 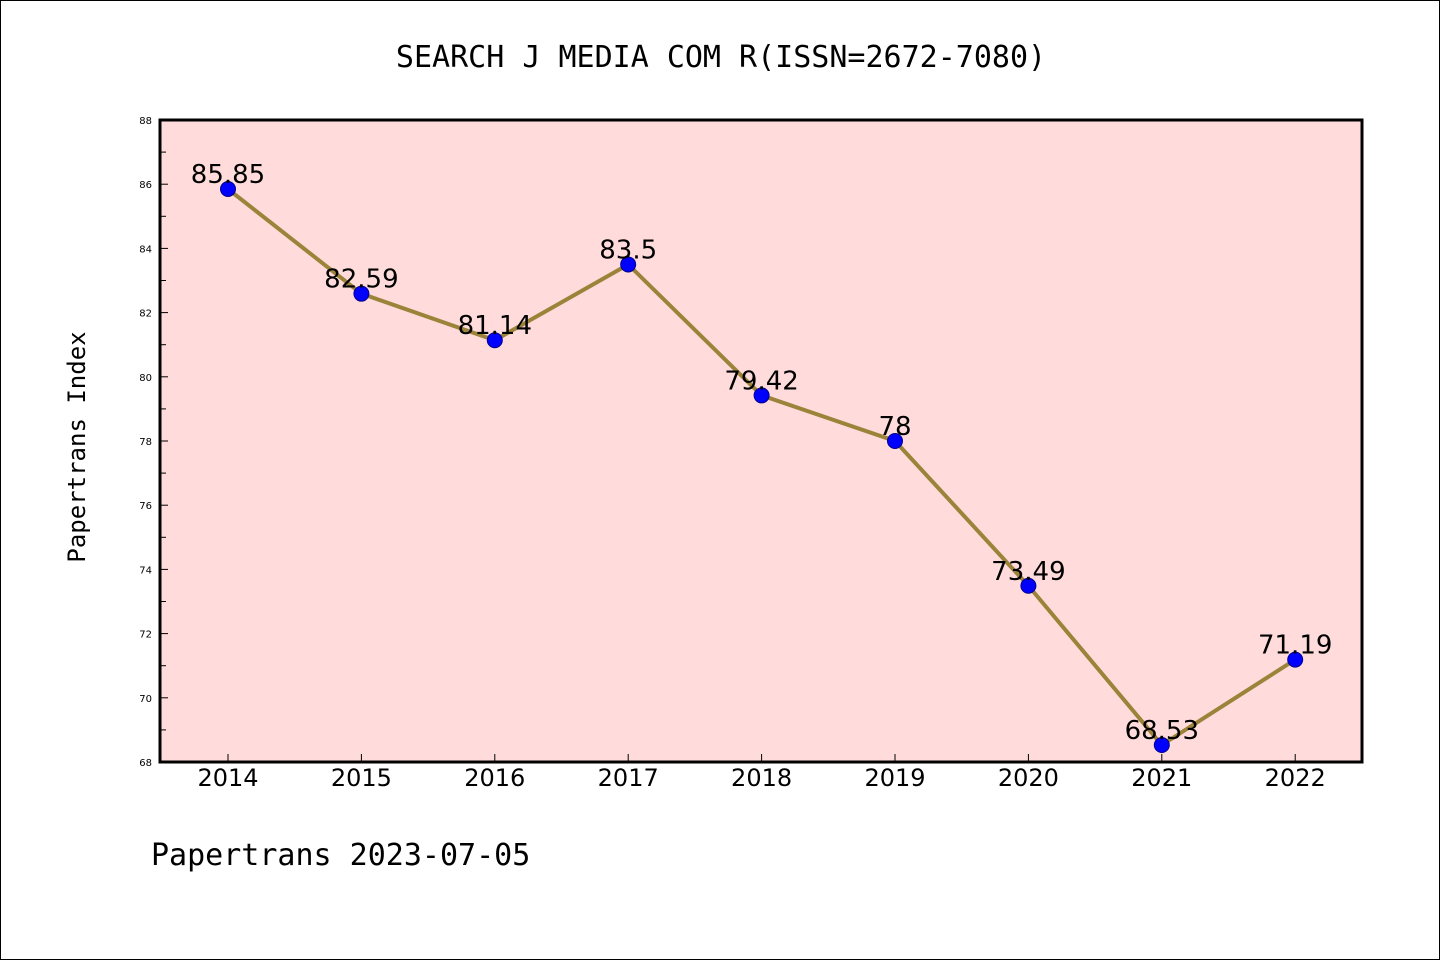 I want to click on x-tick-label: 2015, so click(x=361, y=778).